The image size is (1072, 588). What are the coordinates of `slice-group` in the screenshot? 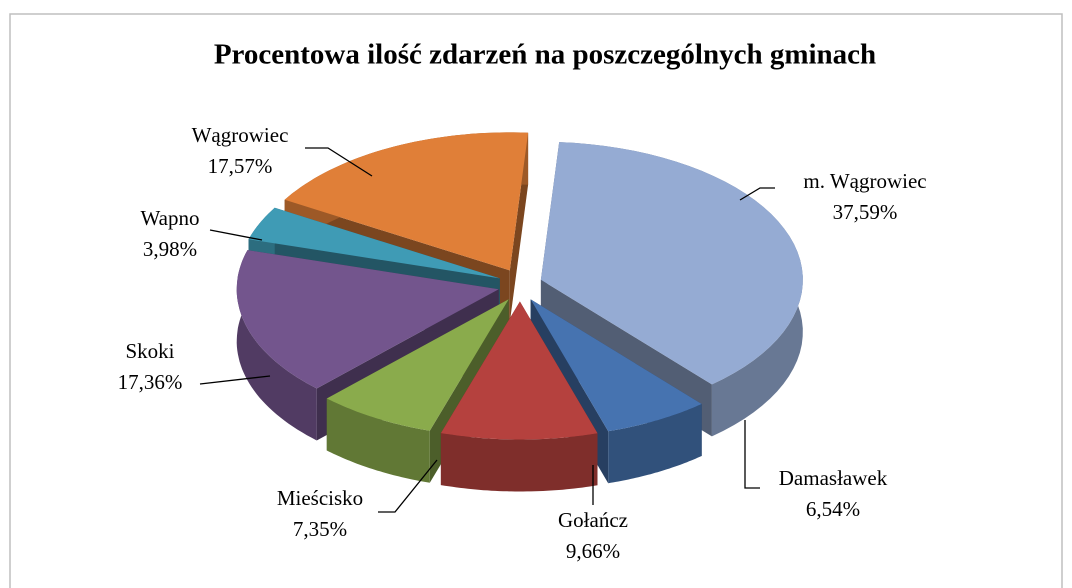 It's located at (519, 396).